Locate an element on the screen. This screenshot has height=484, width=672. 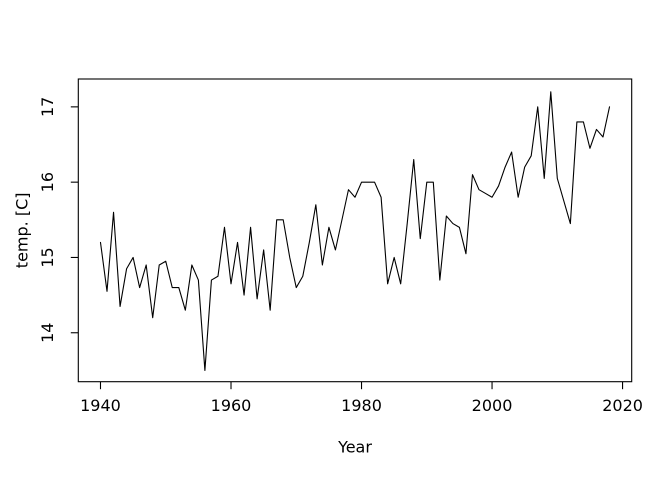
y-tick-label: 16 is located at coordinates (47, 182).